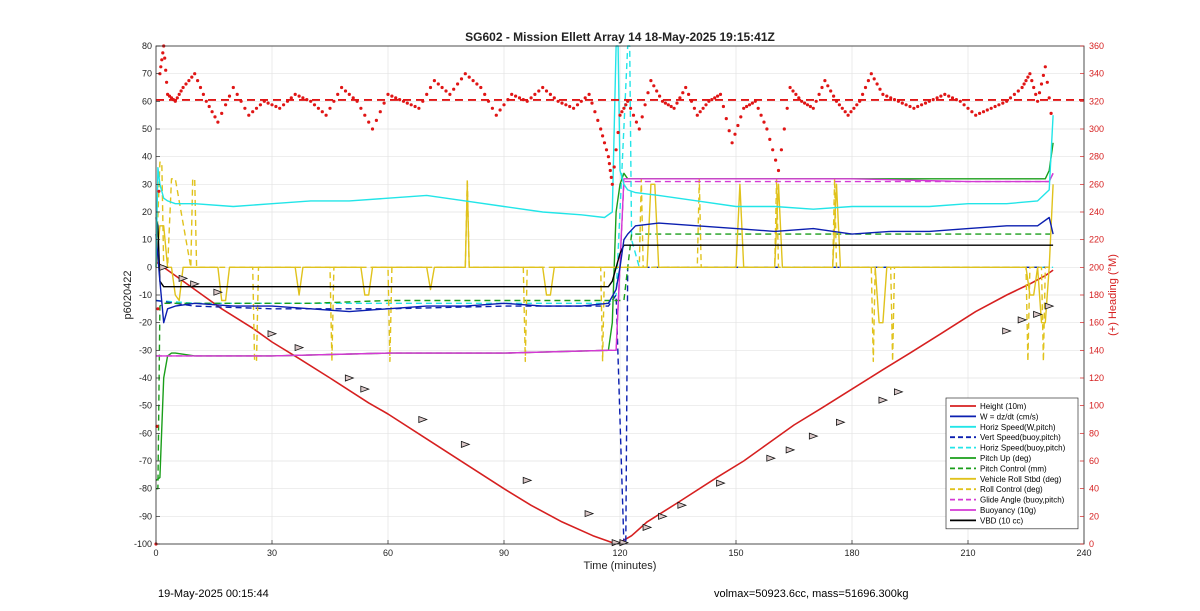 This screenshot has height=611, width=1200. I want to click on y-tick-label-right: 340, so click(1096, 74).